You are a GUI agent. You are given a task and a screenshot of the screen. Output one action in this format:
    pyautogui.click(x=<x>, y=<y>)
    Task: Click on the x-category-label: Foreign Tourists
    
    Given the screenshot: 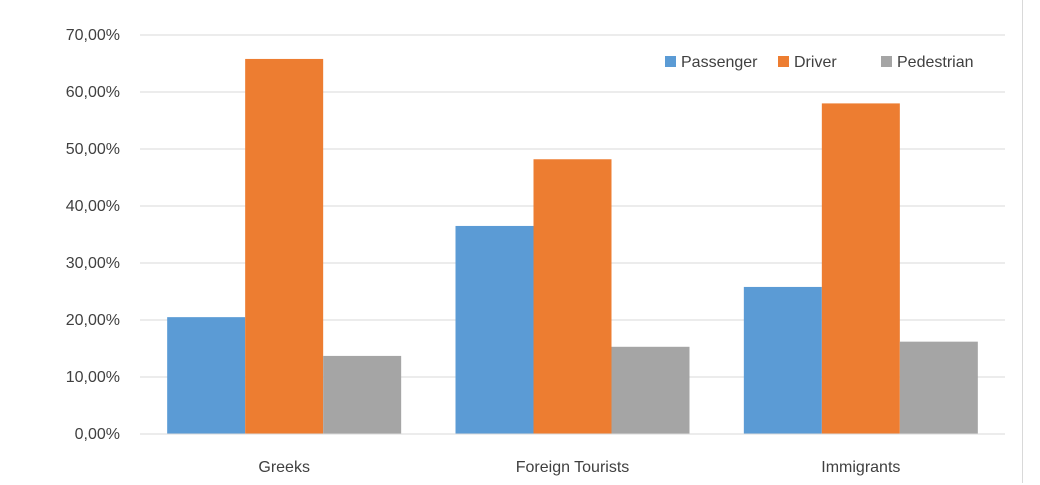 What is the action you would take?
    pyautogui.click(x=573, y=467)
    